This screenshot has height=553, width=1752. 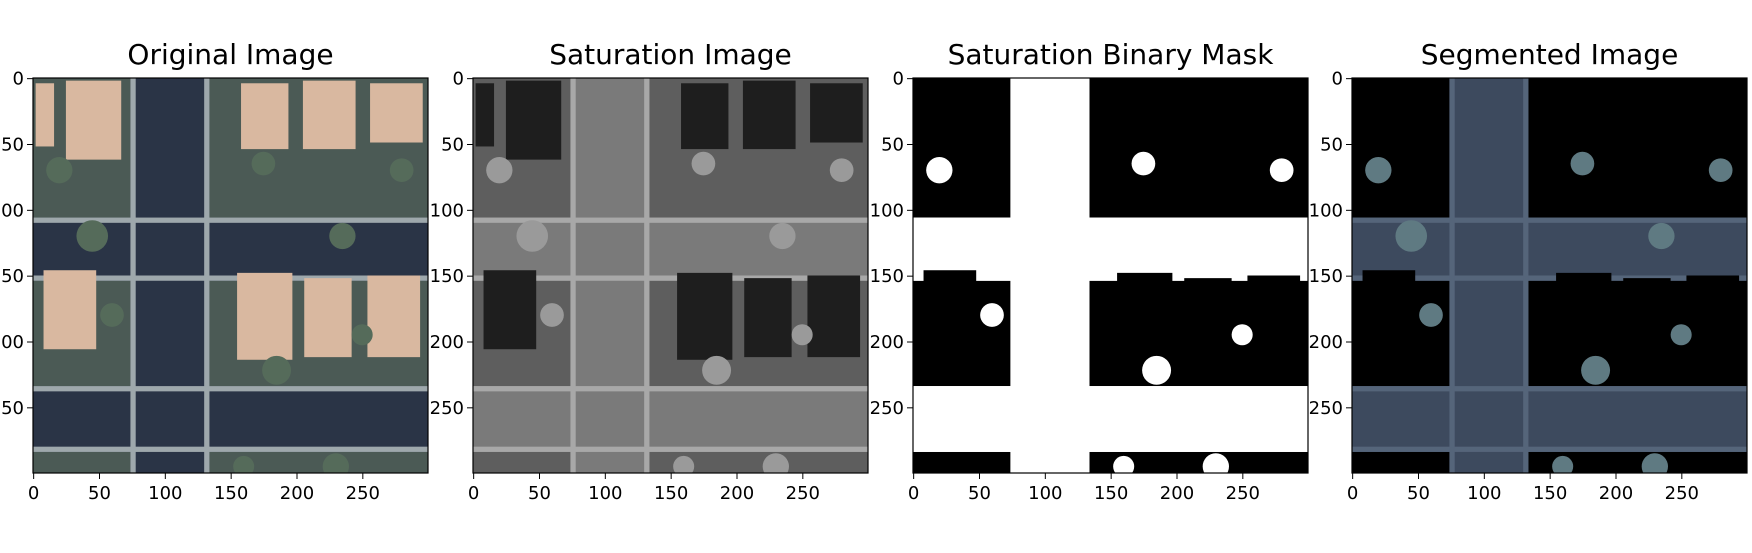 I want to click on x-tick-label: 200, so click(x=737, y=493).